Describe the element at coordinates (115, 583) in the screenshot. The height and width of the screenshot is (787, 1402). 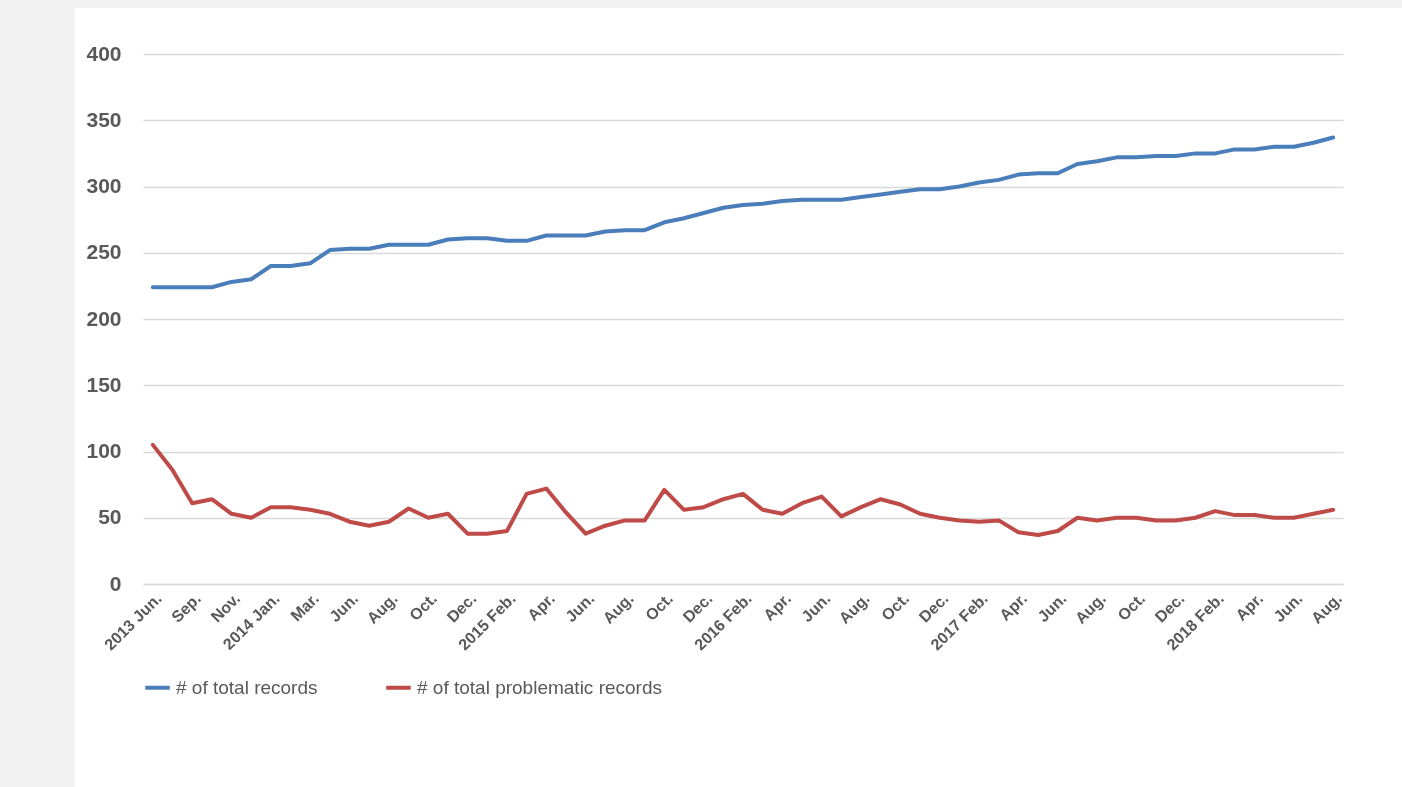
I see `y-tick-label: 0` at that location.